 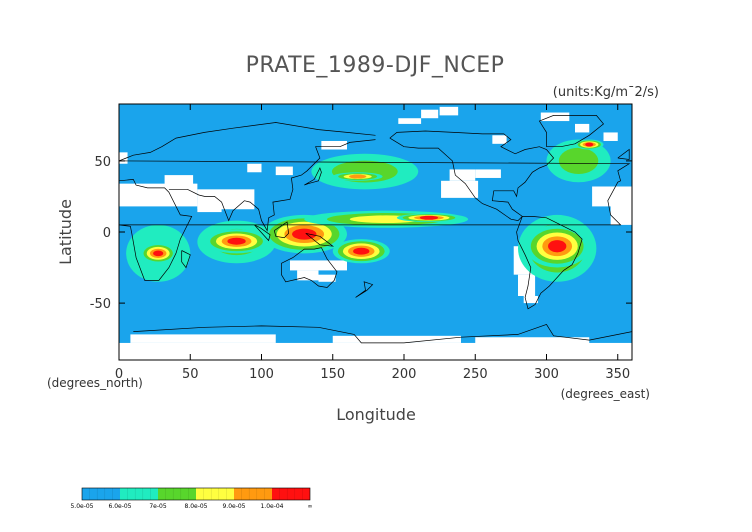 I want to click on colorbar-label: 9.0e-05, so click(x=233, y=506).